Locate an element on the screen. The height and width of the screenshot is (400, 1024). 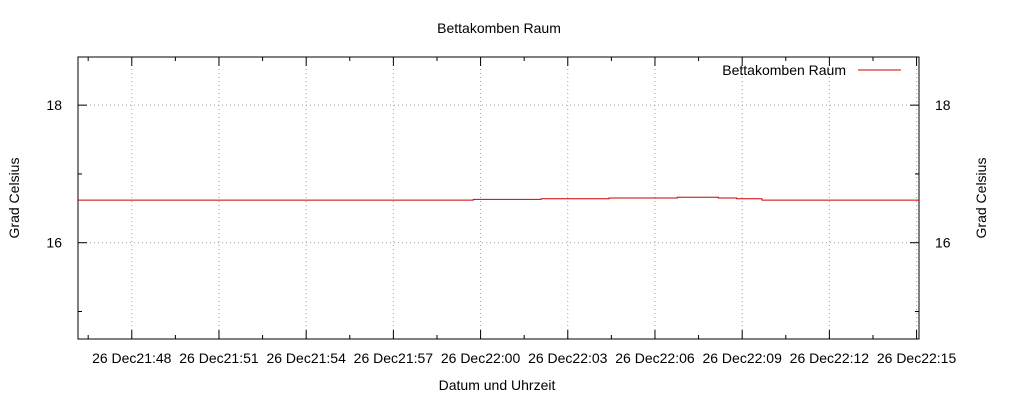
x-tick-label: 26 Dec22:15 is located at coordinates (917, 358).